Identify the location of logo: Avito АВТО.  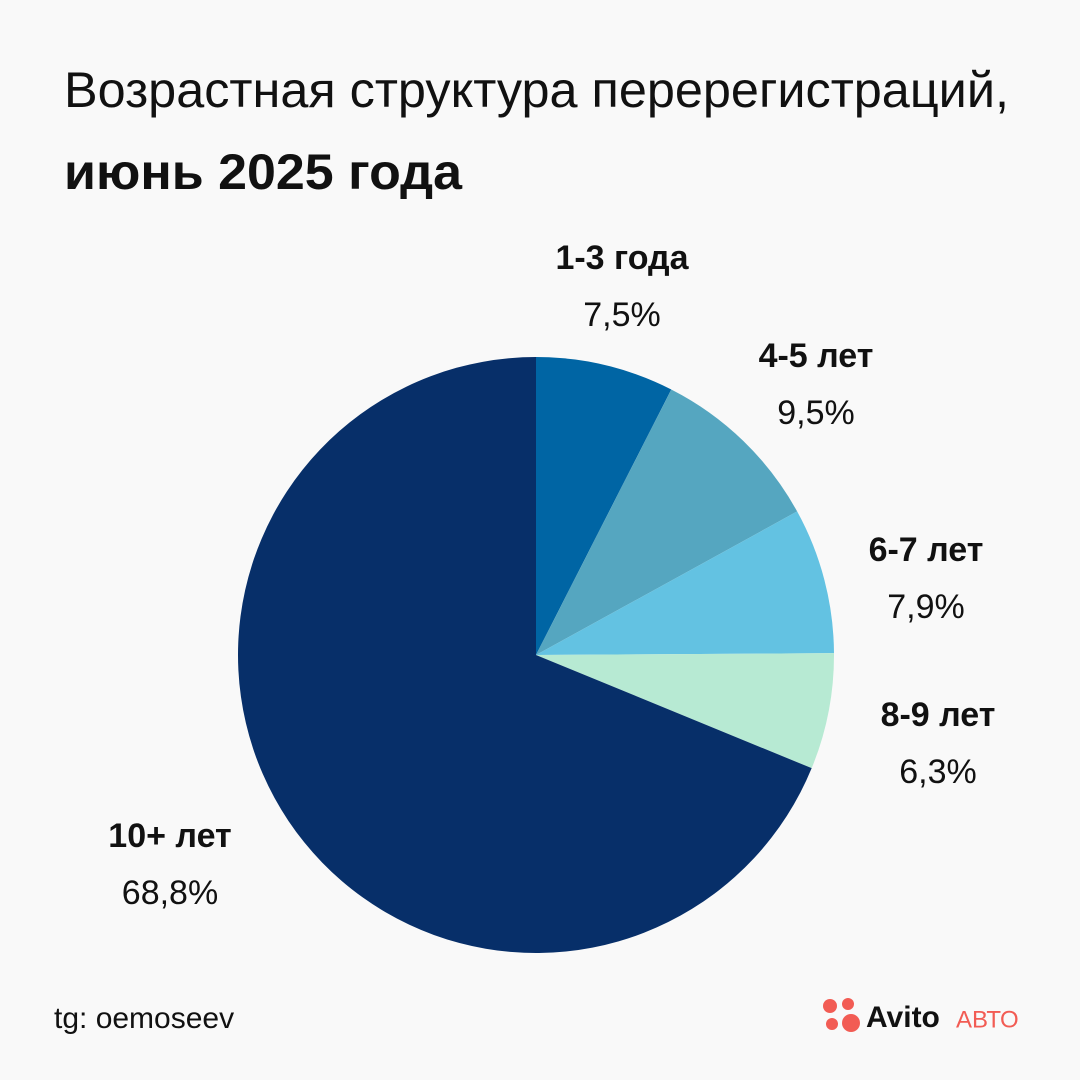
(921, 1016).